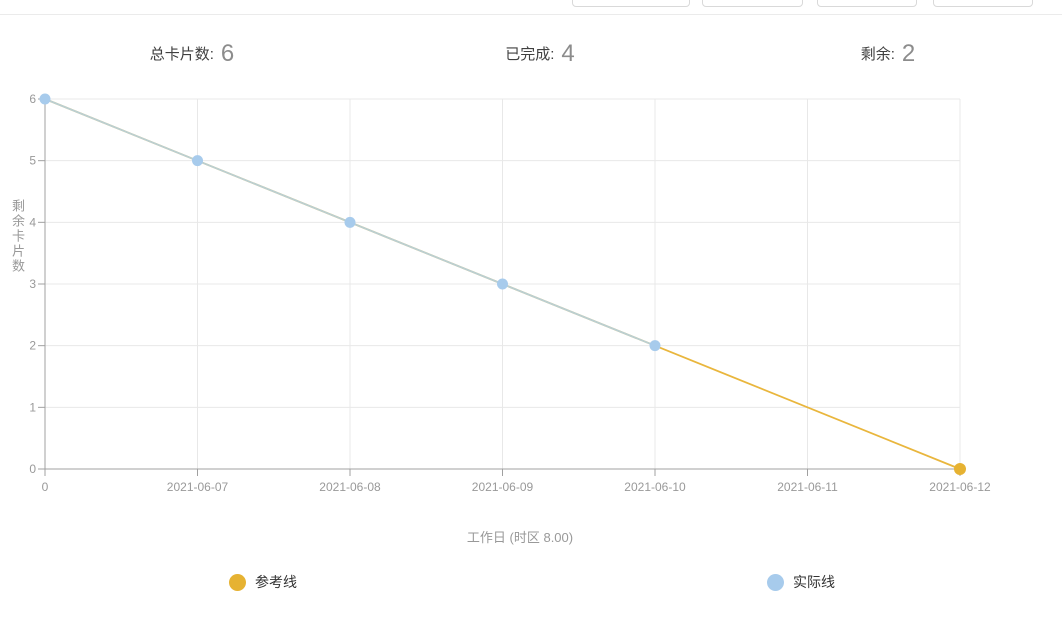  I want to click on stat-completed: 已完成: 4, so click(540, 54).